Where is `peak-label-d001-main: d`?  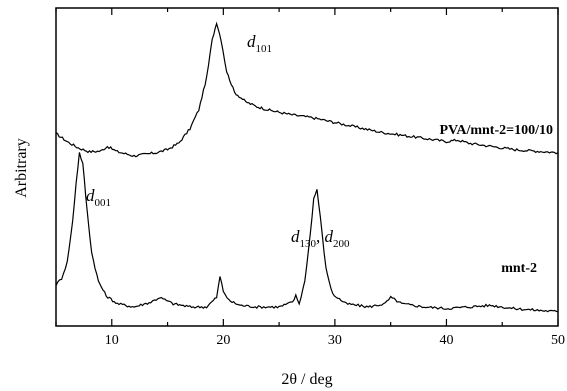
peak-label-d001-main: d is located at coordinates (90, 195).